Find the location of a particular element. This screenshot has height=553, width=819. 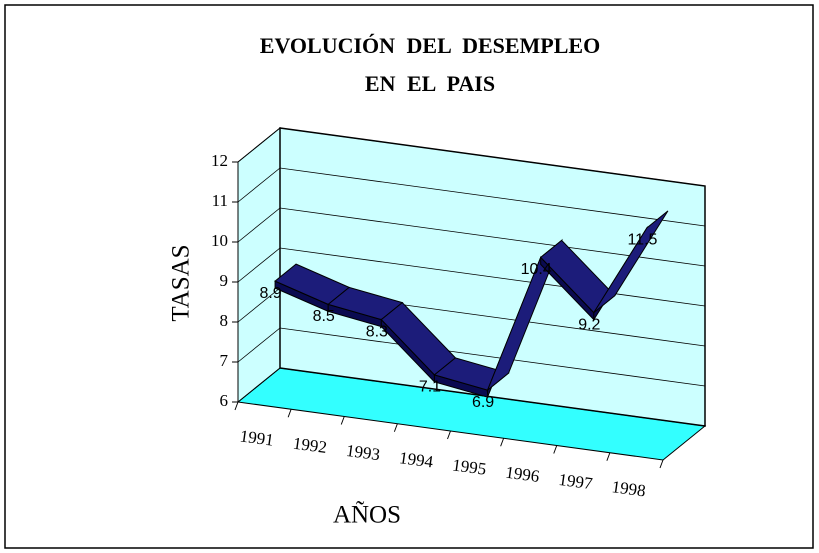

x-tick-label: 1993 is located at coordinates (363, 452).